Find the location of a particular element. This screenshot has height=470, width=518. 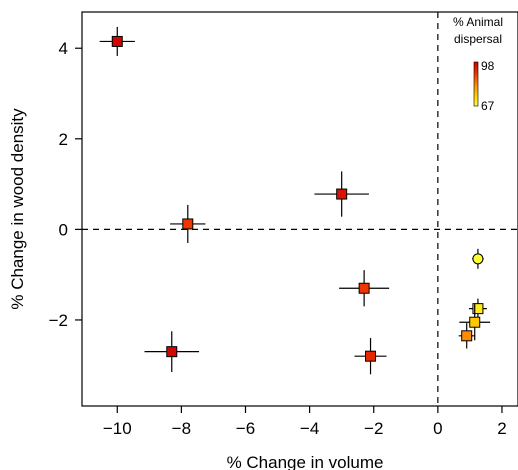

y-tick-label: 0 is located at coordinates (63, 229).